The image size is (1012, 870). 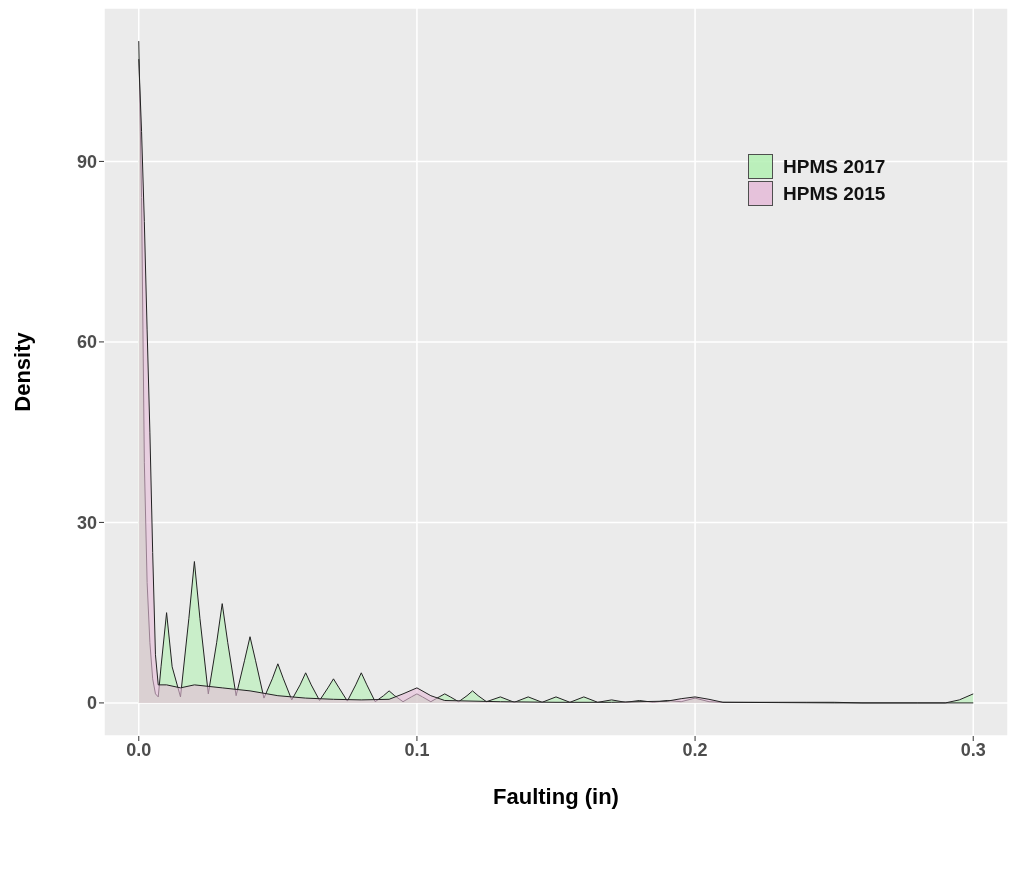 What do you see at coordinates (139, 749) in the screenshot?
I see `x-tick-label: 0.0` at bounding box center [139, 749].